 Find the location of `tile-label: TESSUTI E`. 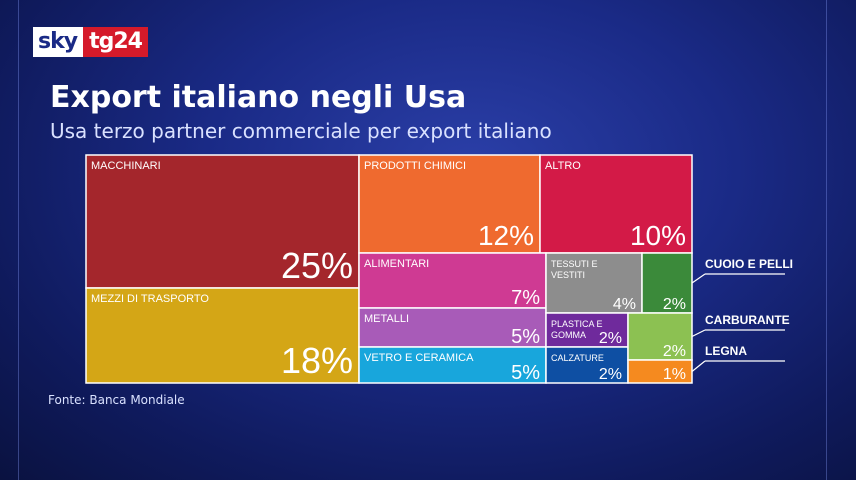

tile-label: TESSUTI E is located at coordinates (574, 264).